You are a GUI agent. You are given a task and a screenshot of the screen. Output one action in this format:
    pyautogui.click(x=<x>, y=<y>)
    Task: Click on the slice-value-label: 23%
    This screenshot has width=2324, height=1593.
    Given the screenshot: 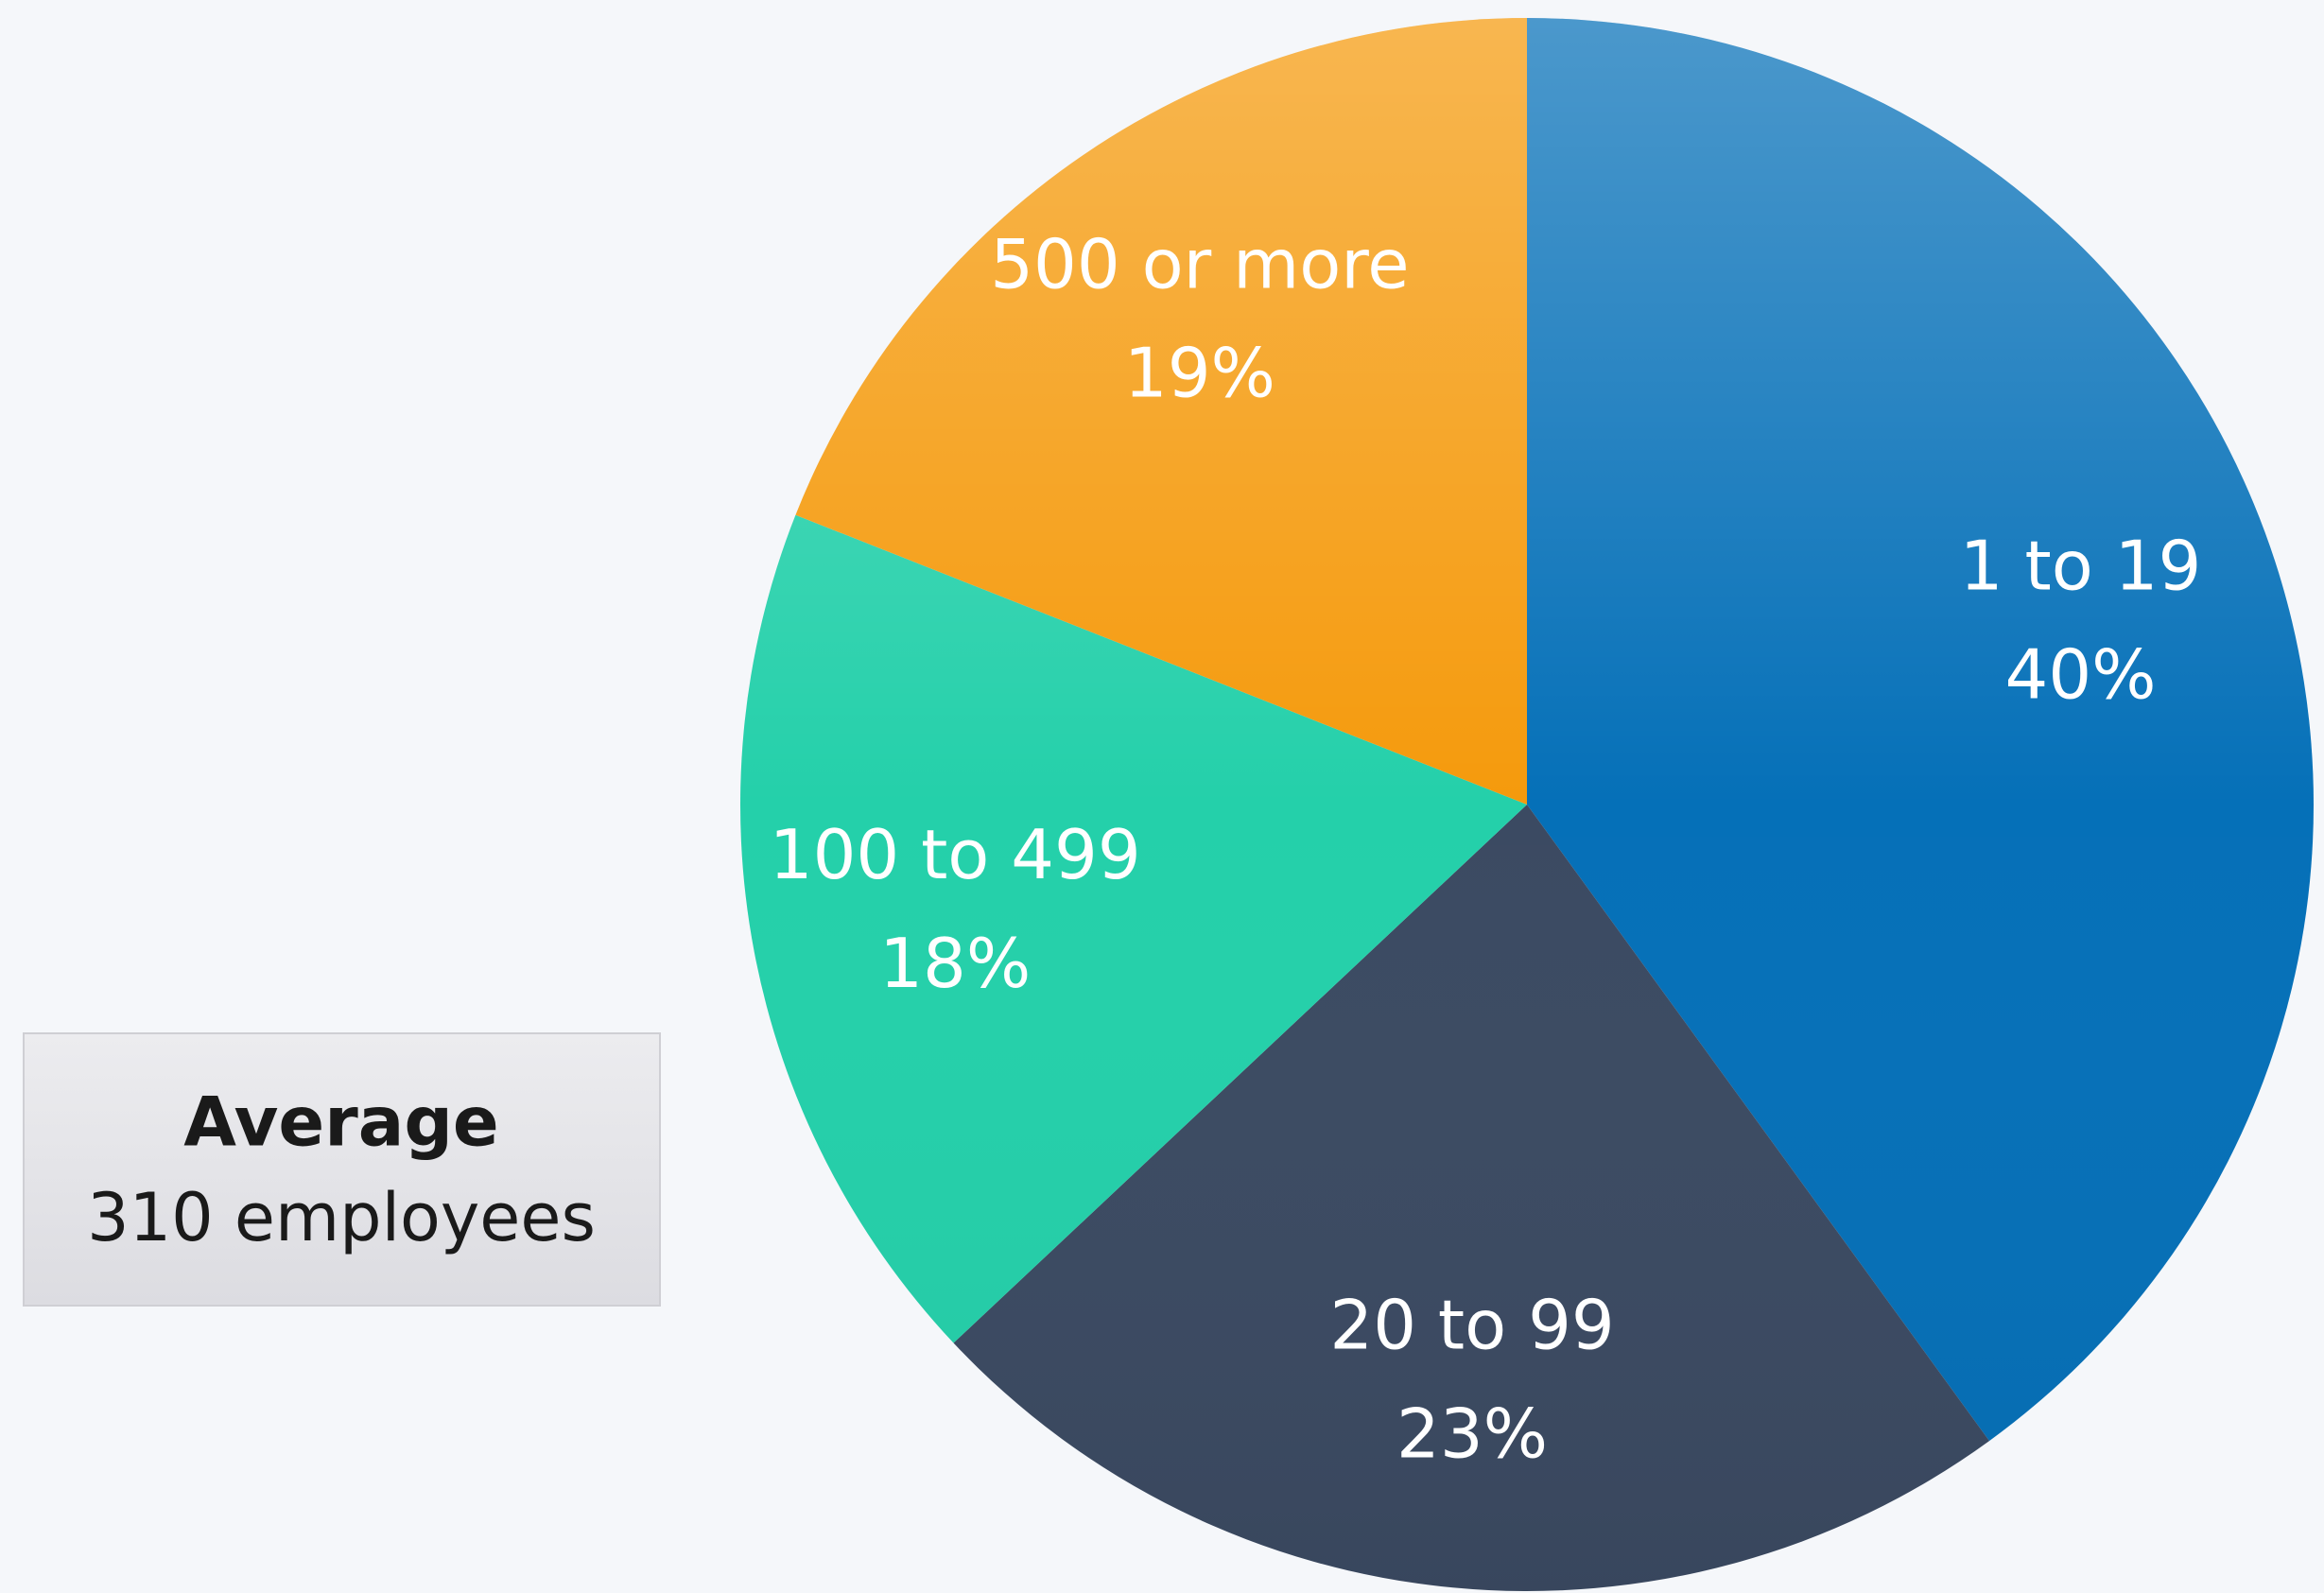 What is the action you would take?
    pyautogui.click(x=1472, y=1433)
    